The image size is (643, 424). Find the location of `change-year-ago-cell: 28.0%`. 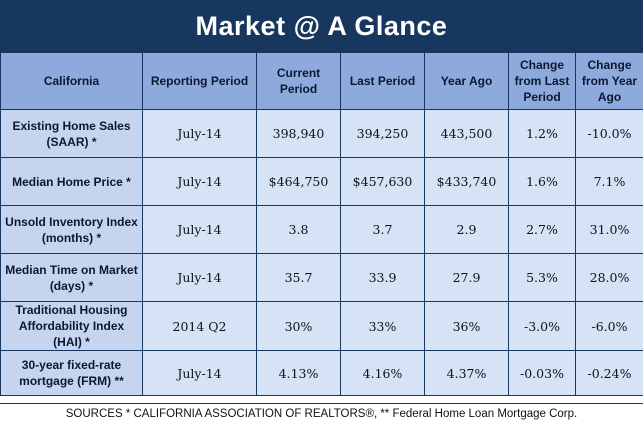

change-year-ago-cell: 28.0% is located at coordinates (609, 277).